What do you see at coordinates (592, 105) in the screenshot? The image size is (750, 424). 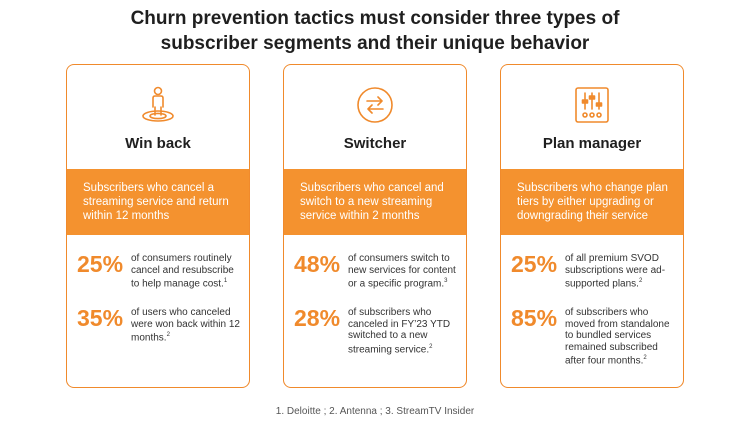 I see `sliders-icon` at bounding box center [592, 105].